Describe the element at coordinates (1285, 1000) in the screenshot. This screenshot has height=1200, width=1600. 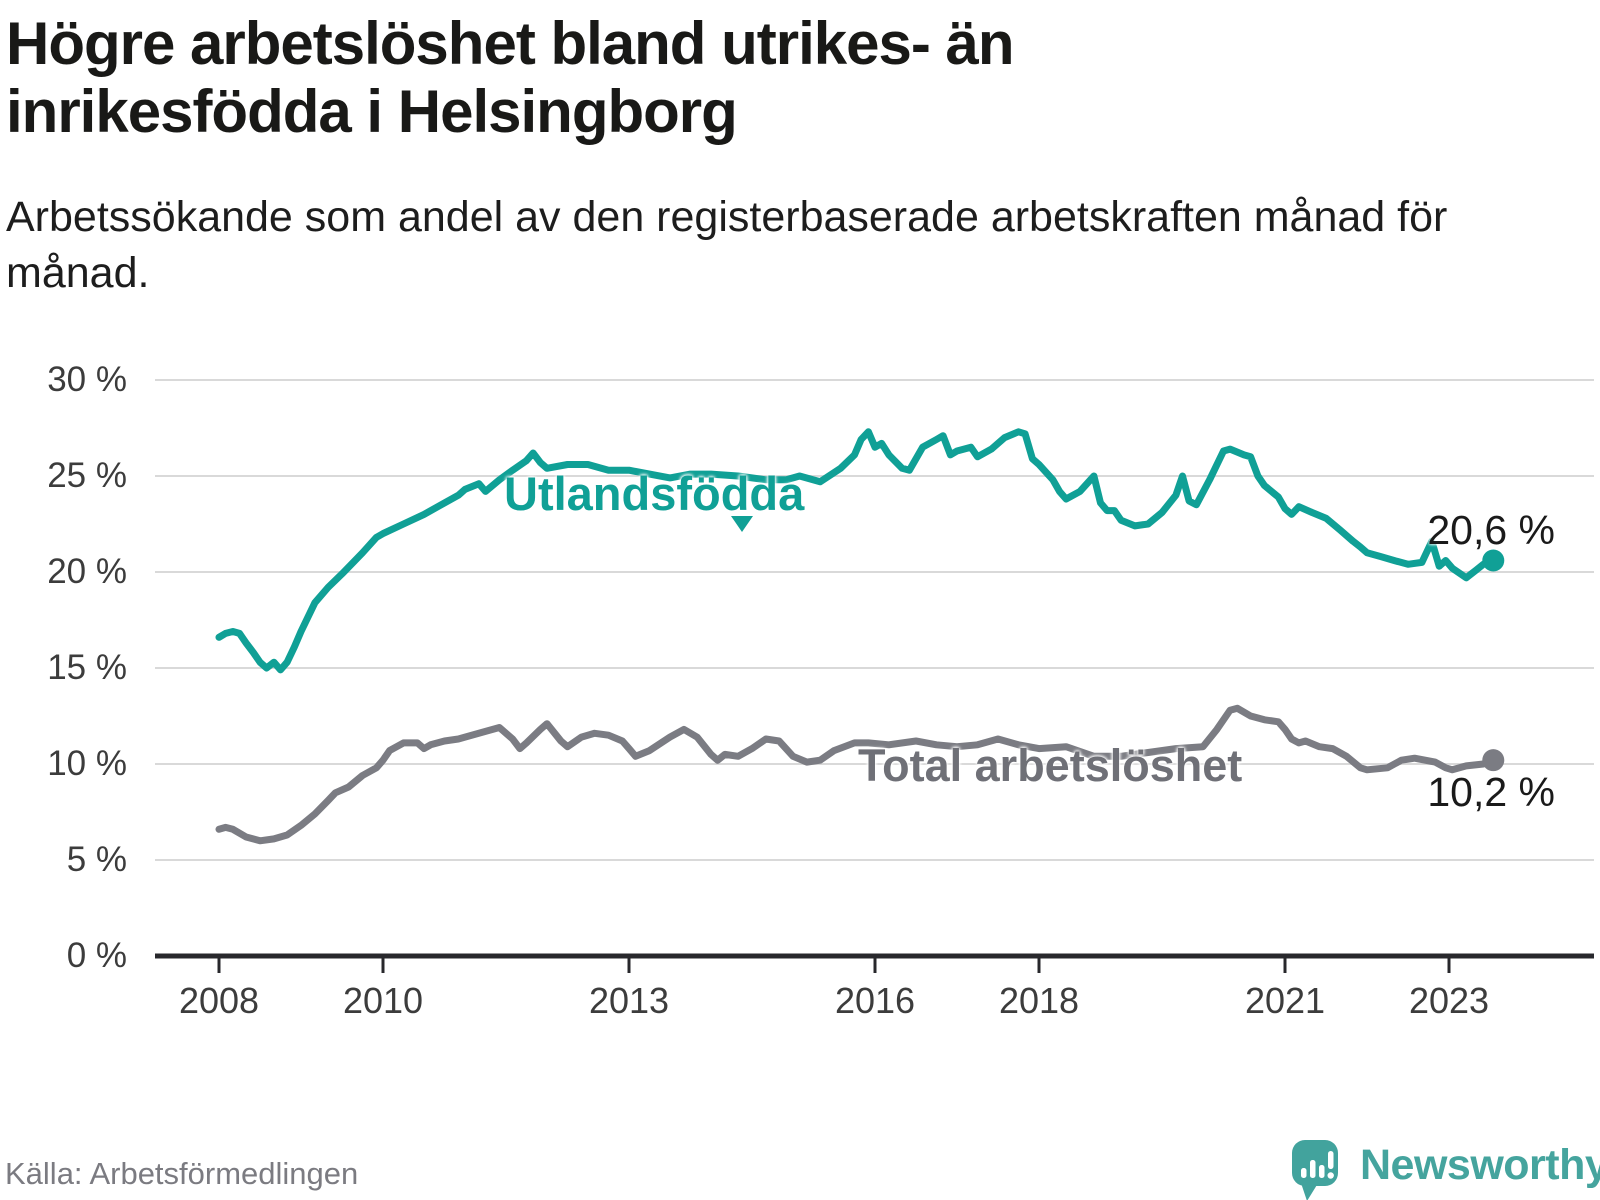
I see `x-tick-label: 2021` at that location.